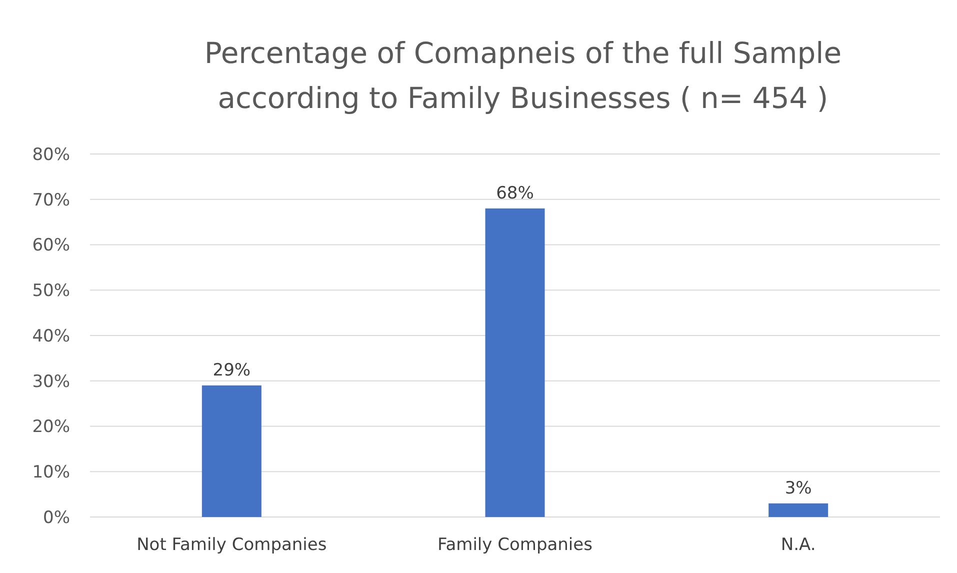 Image resolution: width=957 pixels, height=573 pixels. I want to click on y-tick-label: 80%, so click(51, 154).